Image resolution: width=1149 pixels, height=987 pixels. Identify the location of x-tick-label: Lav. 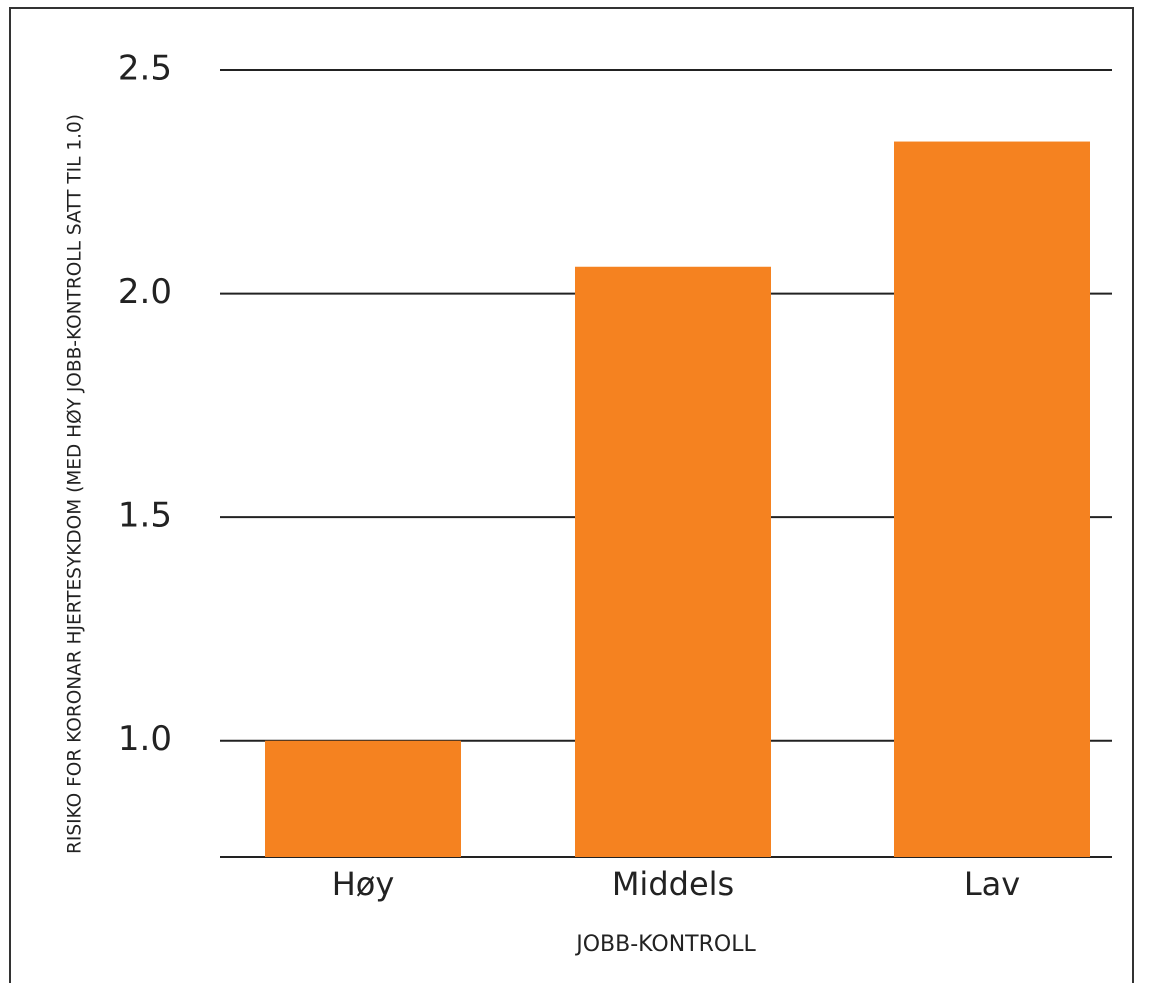
(992, 884).